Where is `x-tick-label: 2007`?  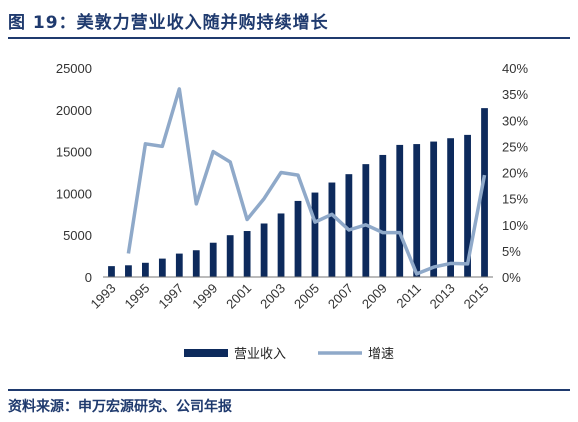
x-tick-label: 2007 is located at coordinates (340, 296).